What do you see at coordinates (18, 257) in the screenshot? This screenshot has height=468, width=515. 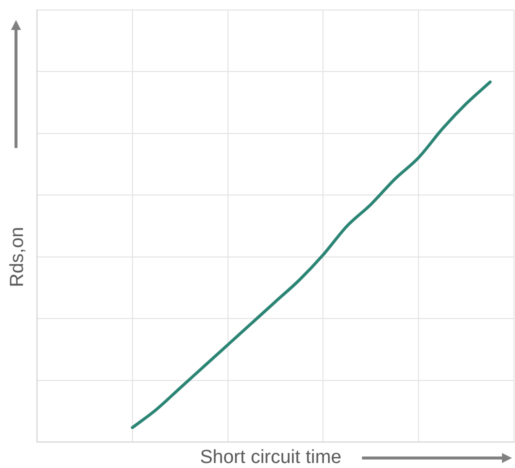 I see `y-axis-title: Rds,on` at bounding box center [18, 257].